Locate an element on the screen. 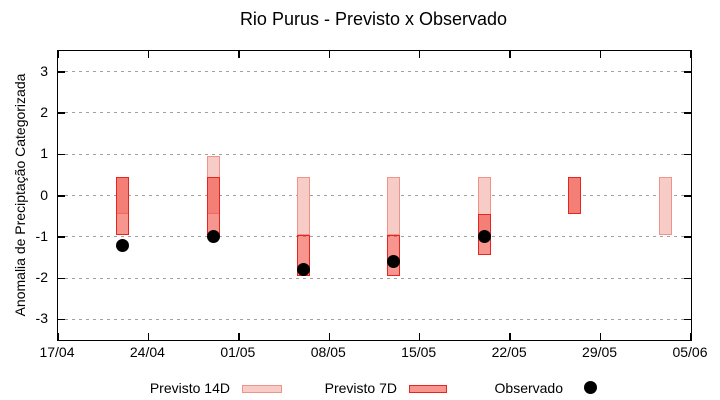 The width and height of the screenshot is (720, 400). legend-observado-marker is located at coordinates (590, 387).